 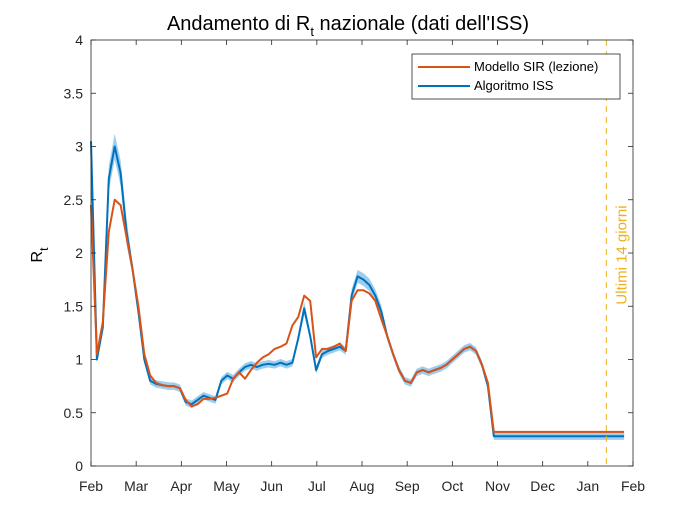 What do you see at coordinates (271, 486) in the screenshot?
I see `x-tick-label: Jun` at bounding box center [271, 486].